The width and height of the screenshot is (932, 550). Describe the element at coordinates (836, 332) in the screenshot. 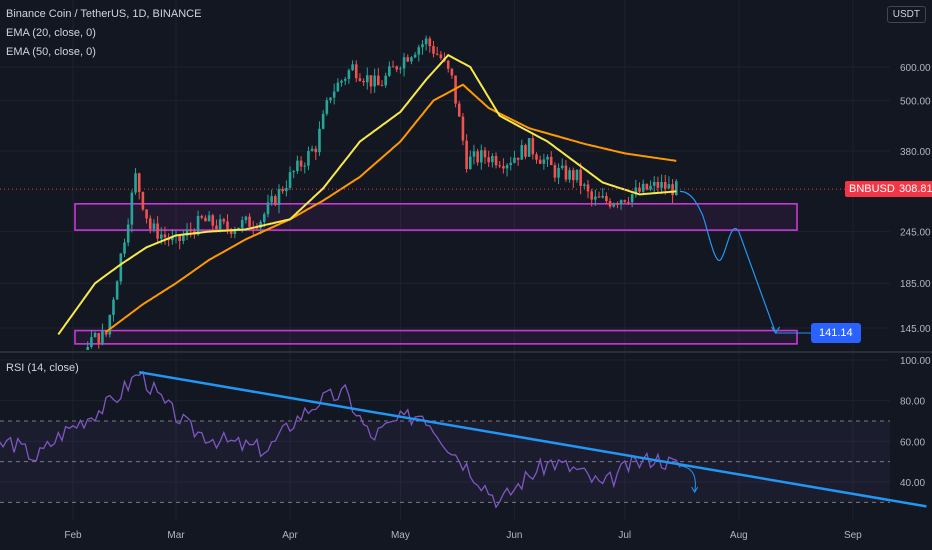

I see `target-price-badge: 141.14` at that location.